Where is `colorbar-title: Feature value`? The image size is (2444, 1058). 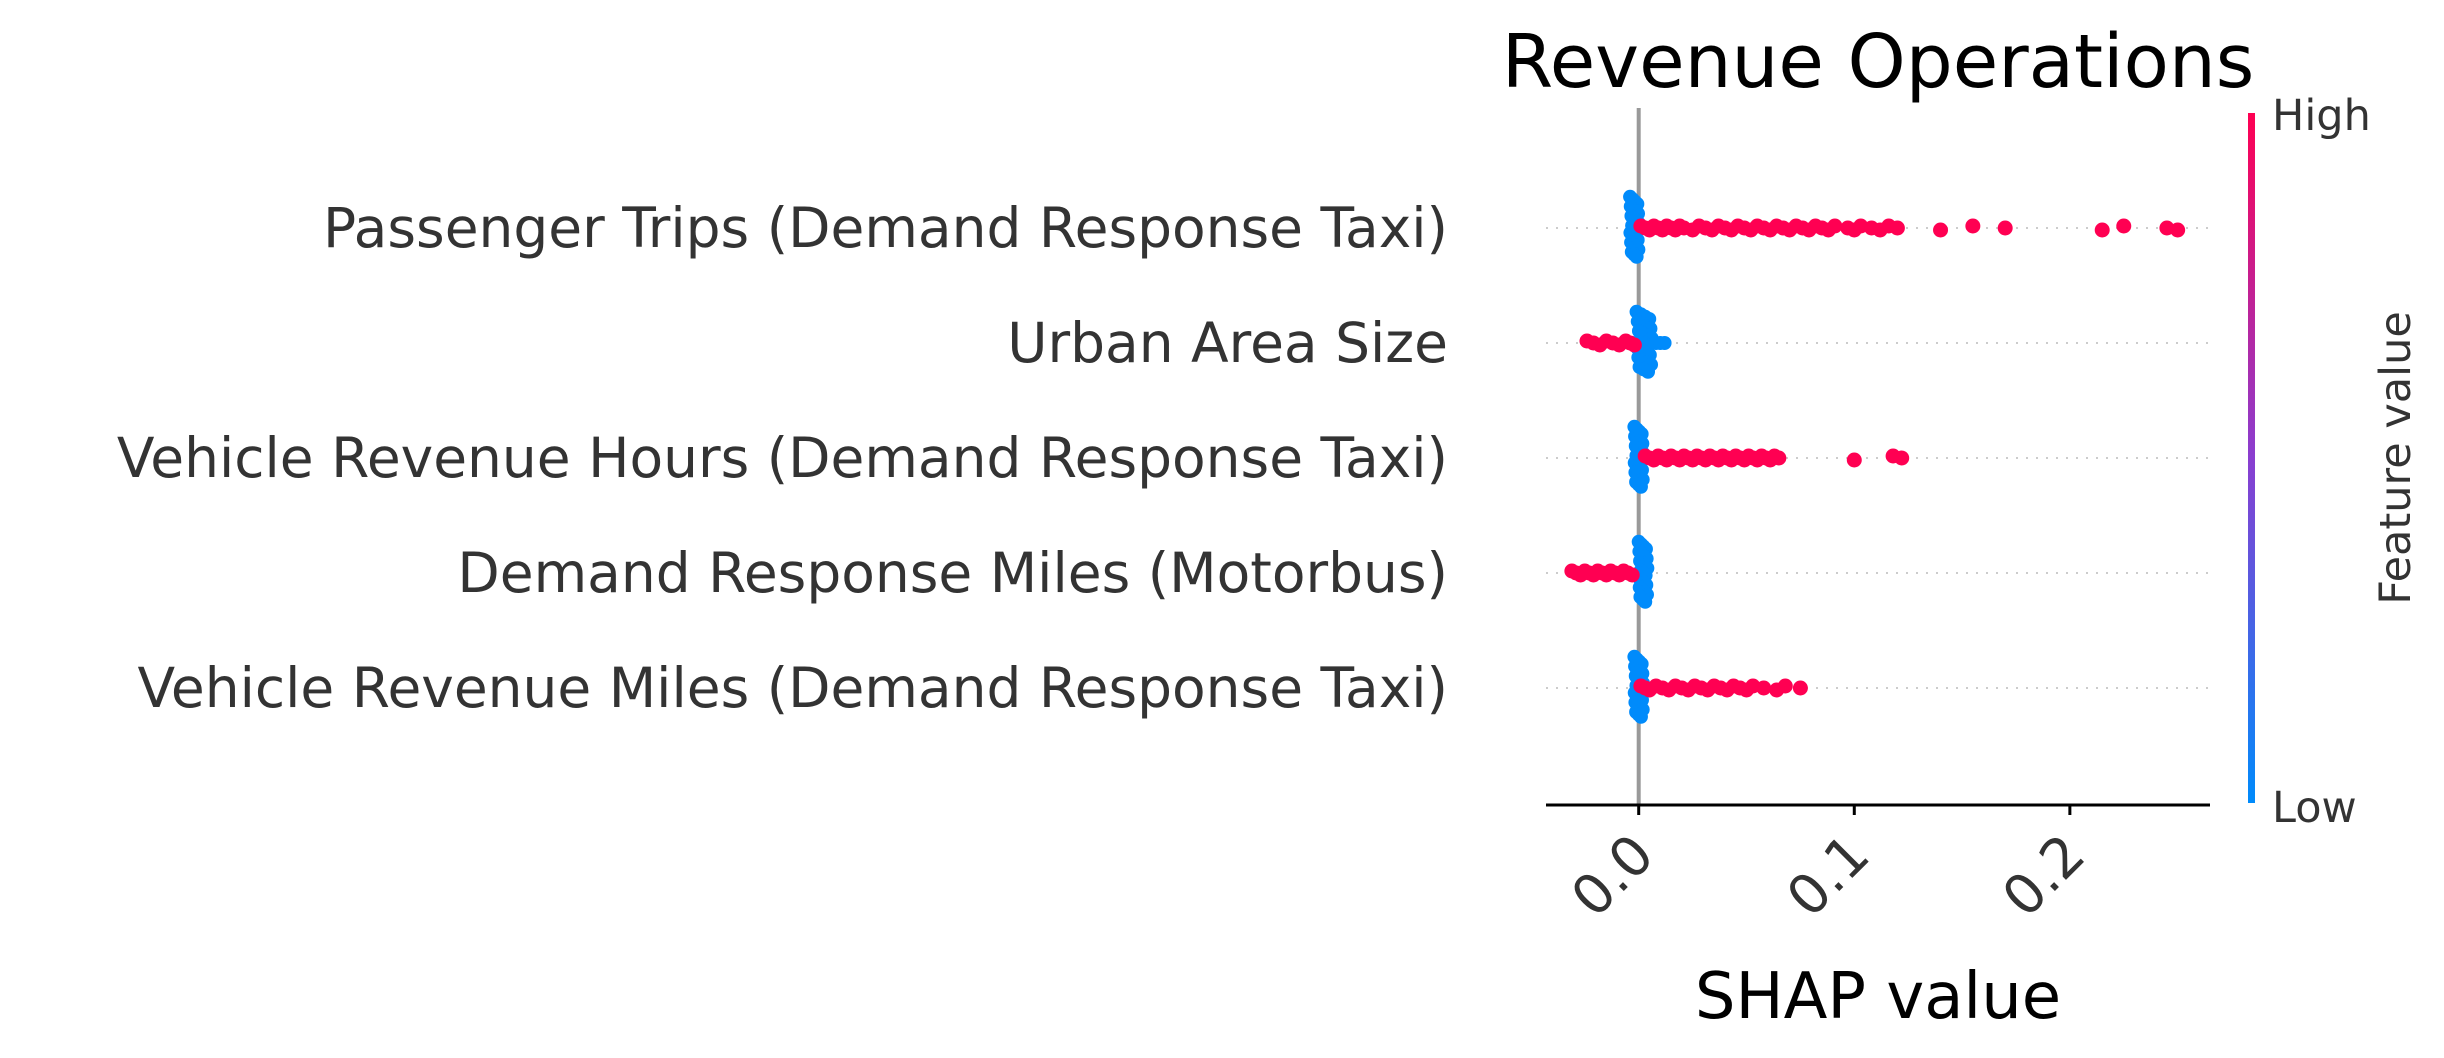
colorbar-title: Feature value is located at coordinates (2396, 458).